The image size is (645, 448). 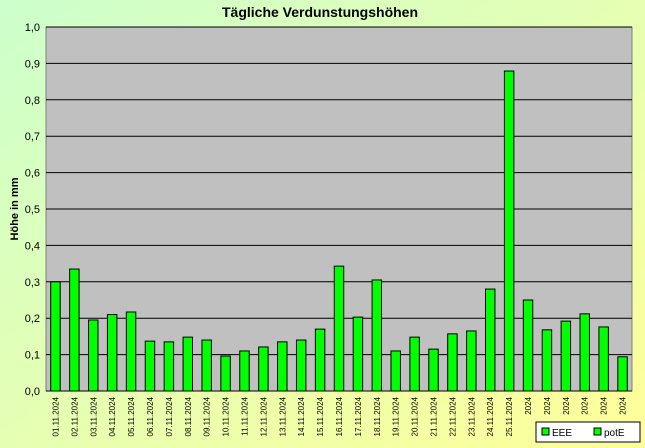 What do you see at coordinates (32, 137) in the screenshot?
I see `y-tick-label: 0,7` at bounding box center [32, 137].